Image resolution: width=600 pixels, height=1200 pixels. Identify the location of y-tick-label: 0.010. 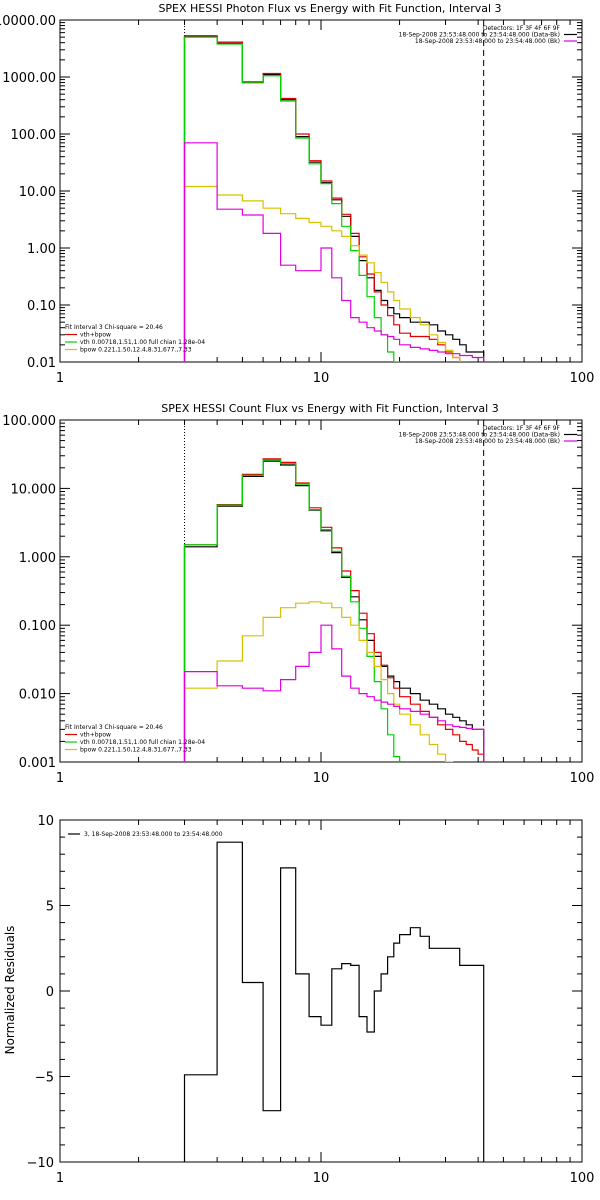
(37, 695).